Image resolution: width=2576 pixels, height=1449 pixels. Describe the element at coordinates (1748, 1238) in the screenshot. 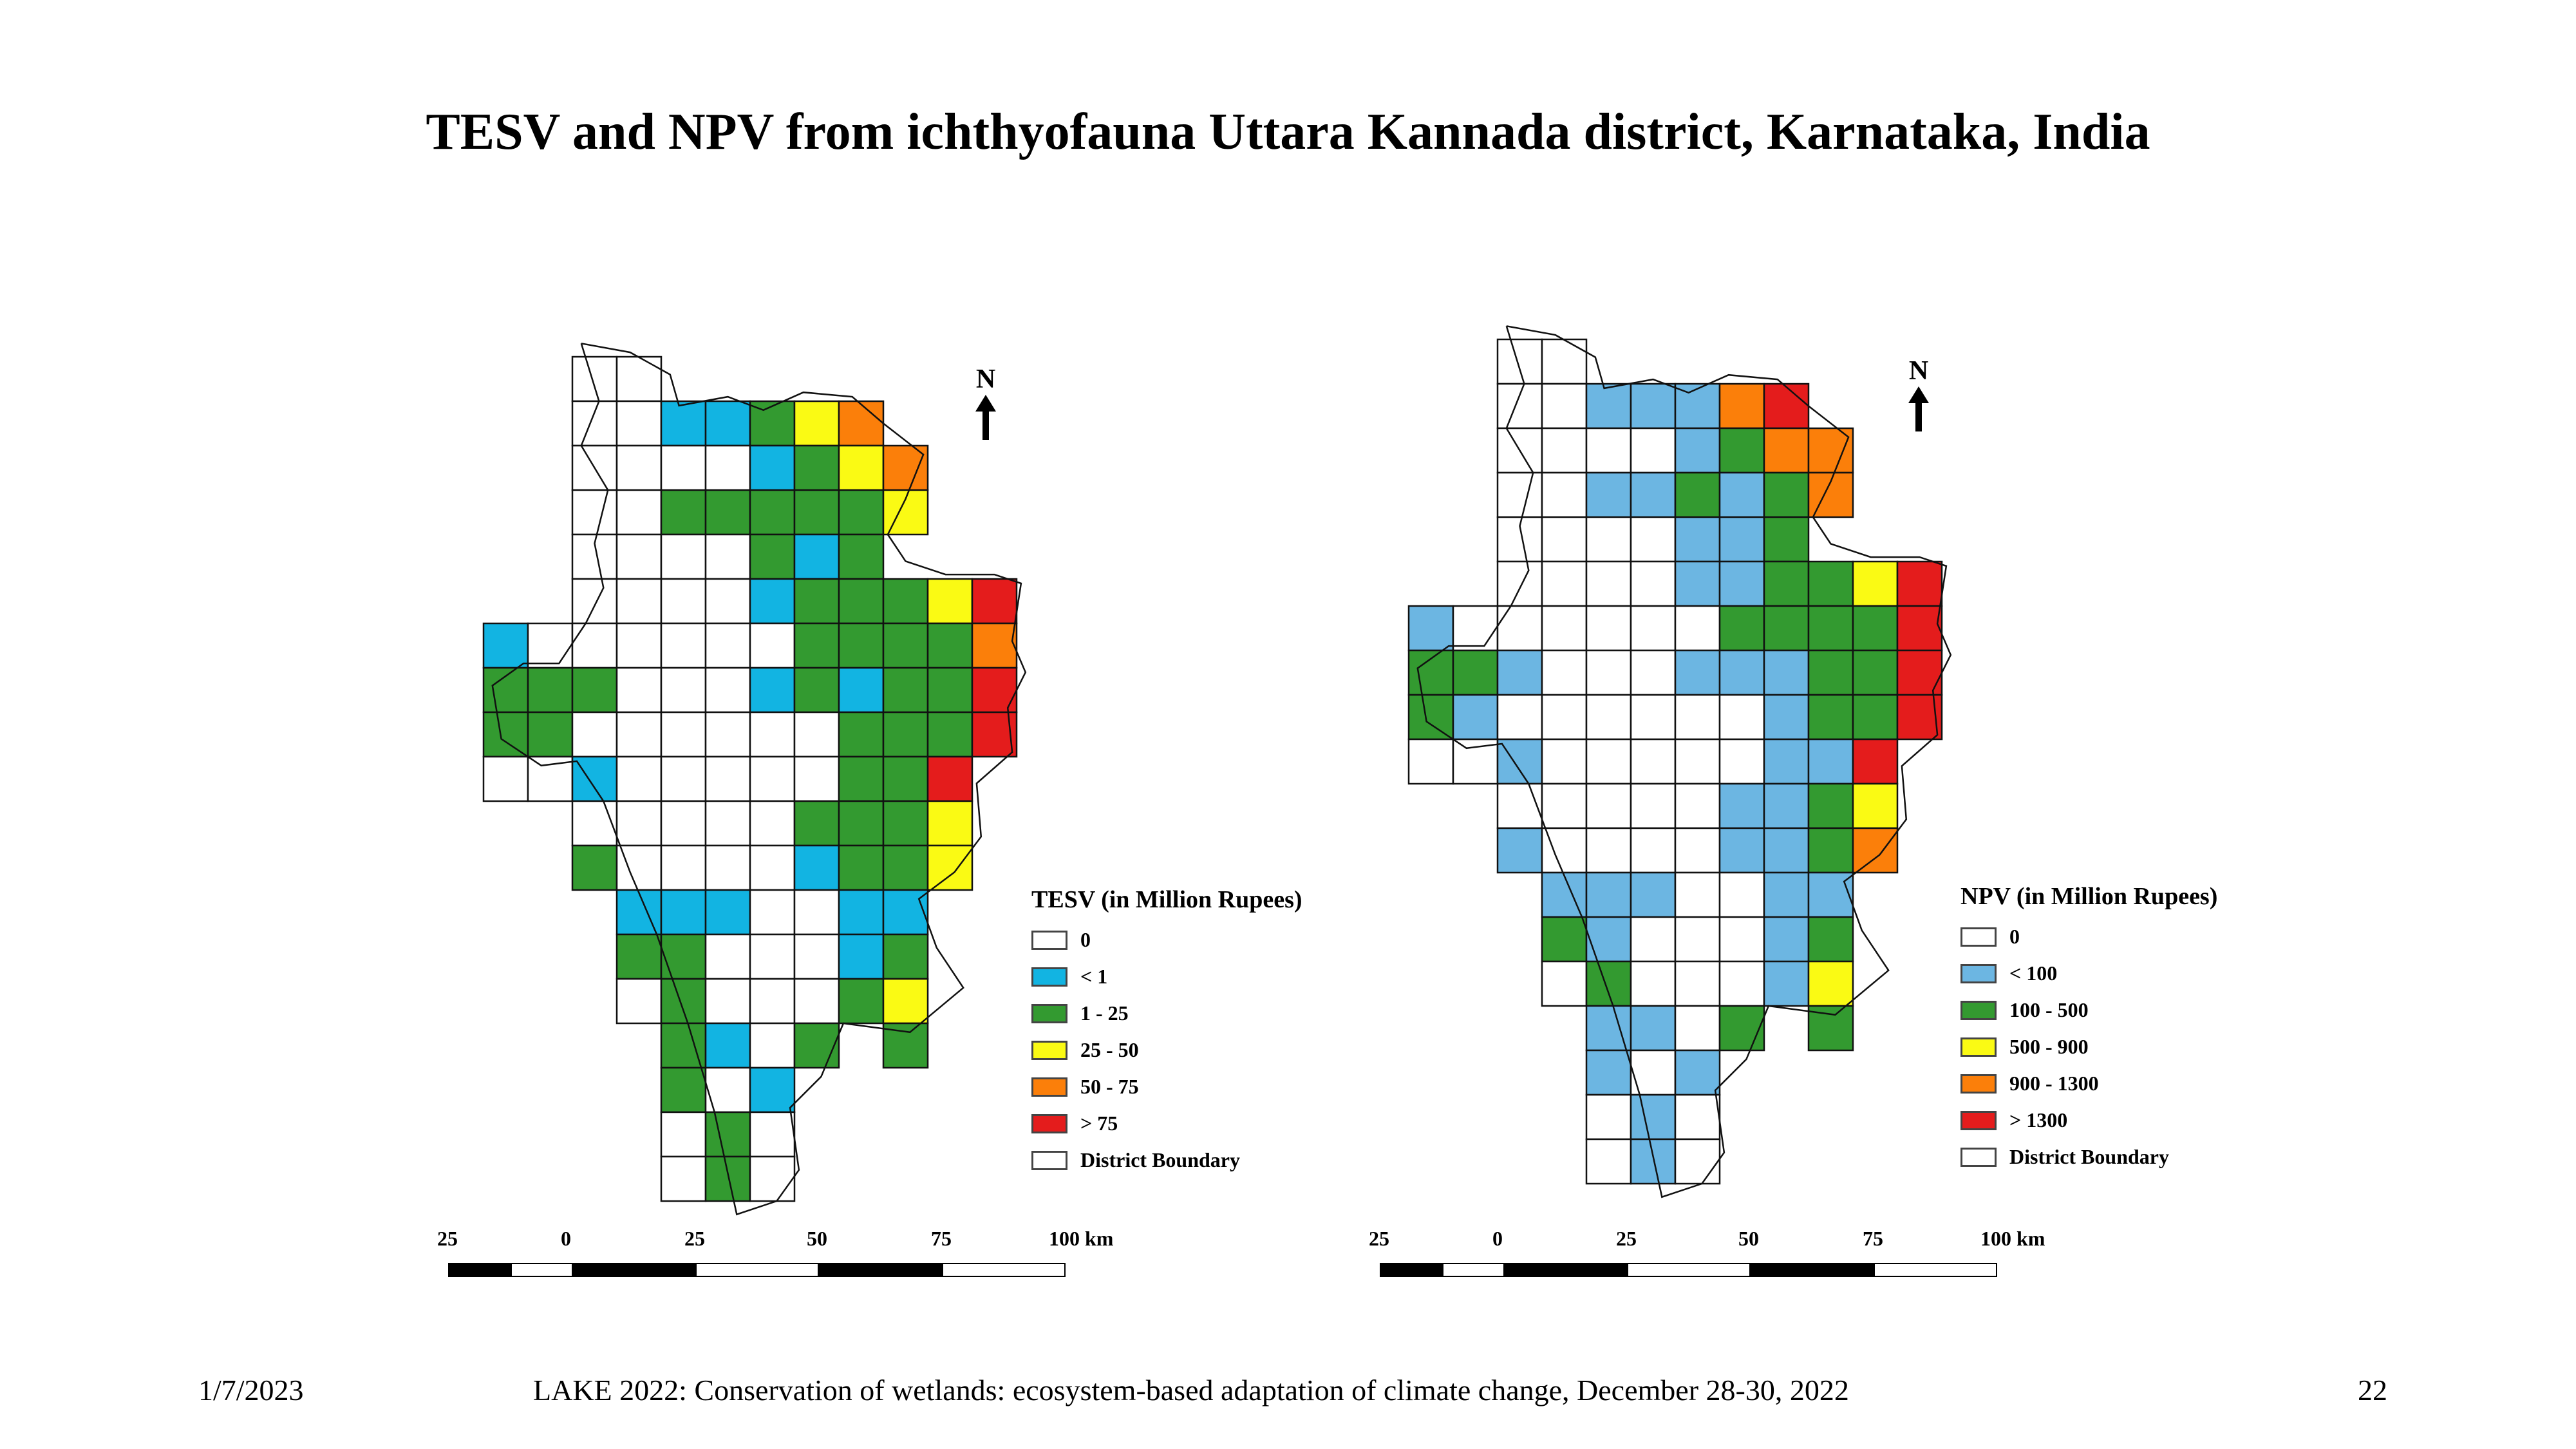

I see `scale-label: 50` at that location.